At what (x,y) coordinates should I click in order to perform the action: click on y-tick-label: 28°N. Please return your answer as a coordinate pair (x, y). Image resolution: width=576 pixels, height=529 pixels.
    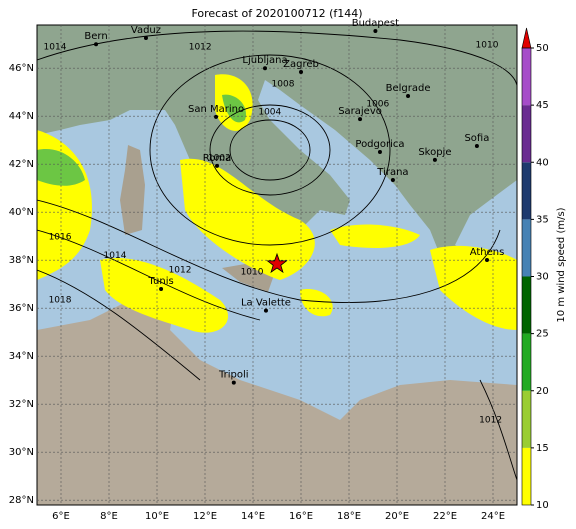
    Looking at the image, I should click on (21, 500).